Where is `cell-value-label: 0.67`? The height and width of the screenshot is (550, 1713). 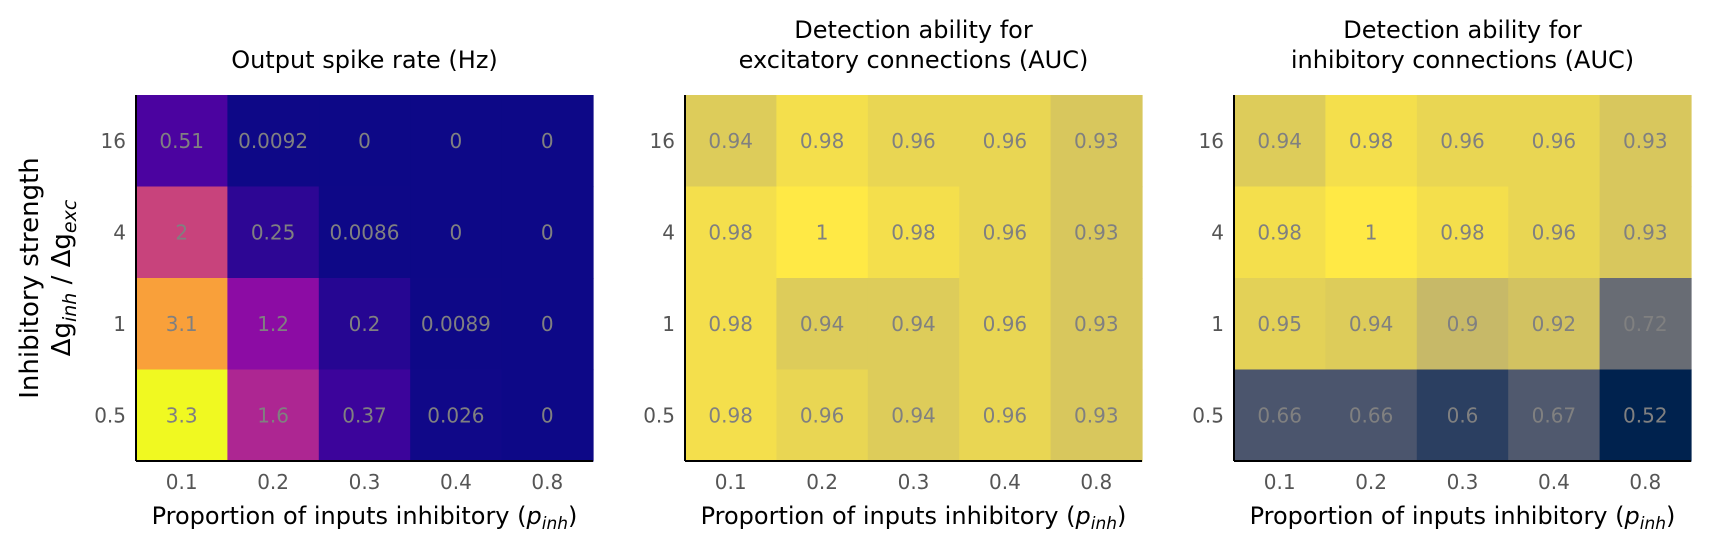
cell-value-label: 0.67 is located at coordinates (1554, 415).